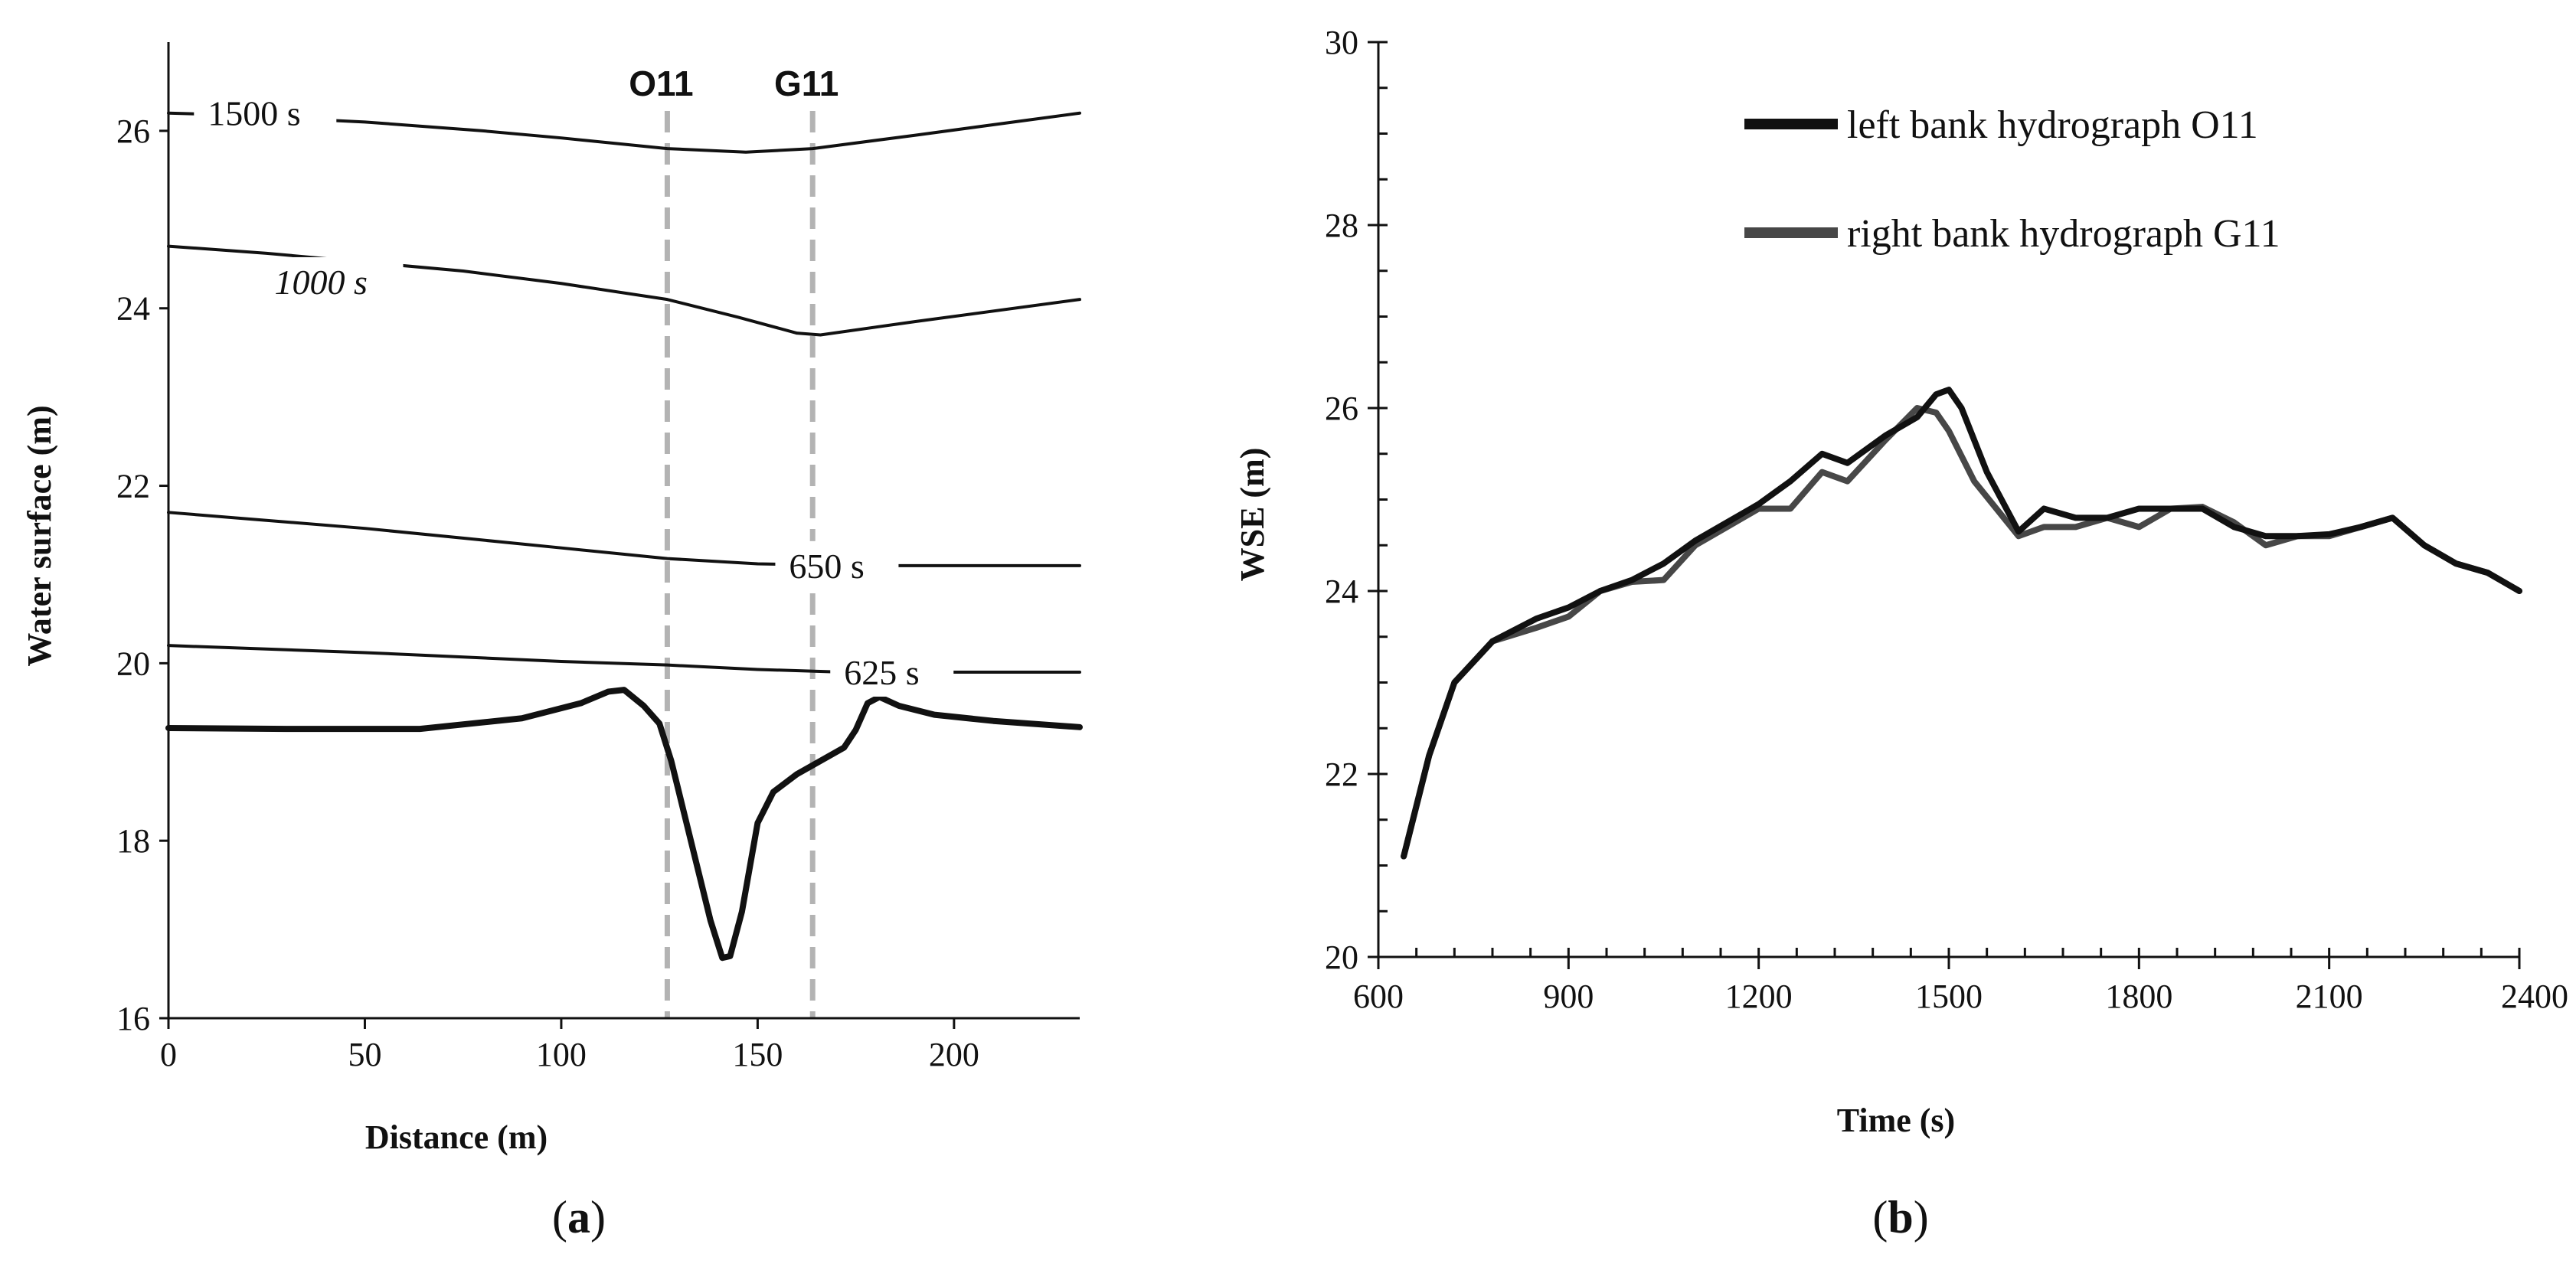  Describe the element at coordinates (624, 824) in the screenshot. I see `bed-profile-line` at that location.